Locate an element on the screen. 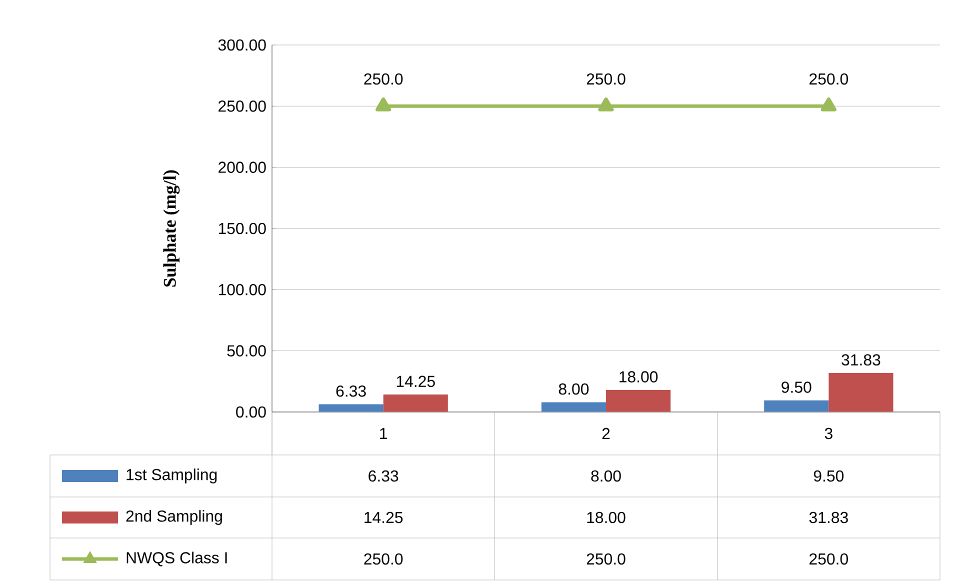  data-label: 6.33 is located at coordinates (383, 476).